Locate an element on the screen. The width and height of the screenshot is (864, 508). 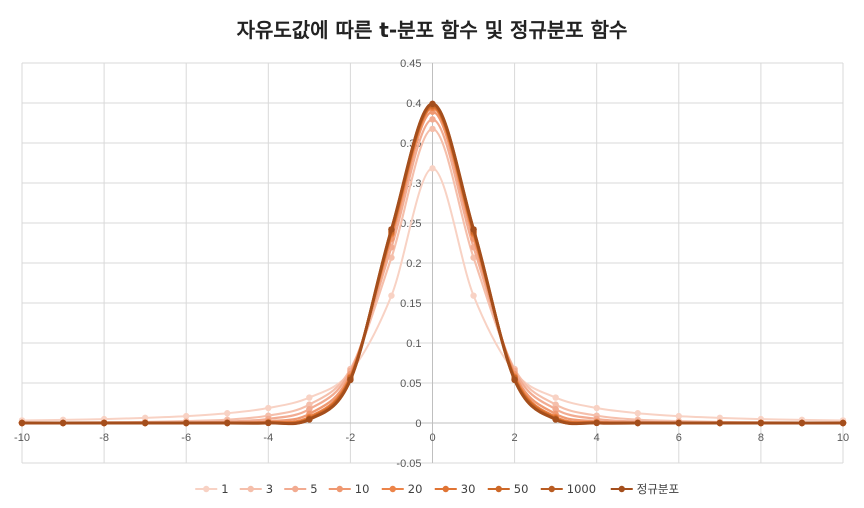
y-tick-label: 0.05 is located at coordinates (410, 384).